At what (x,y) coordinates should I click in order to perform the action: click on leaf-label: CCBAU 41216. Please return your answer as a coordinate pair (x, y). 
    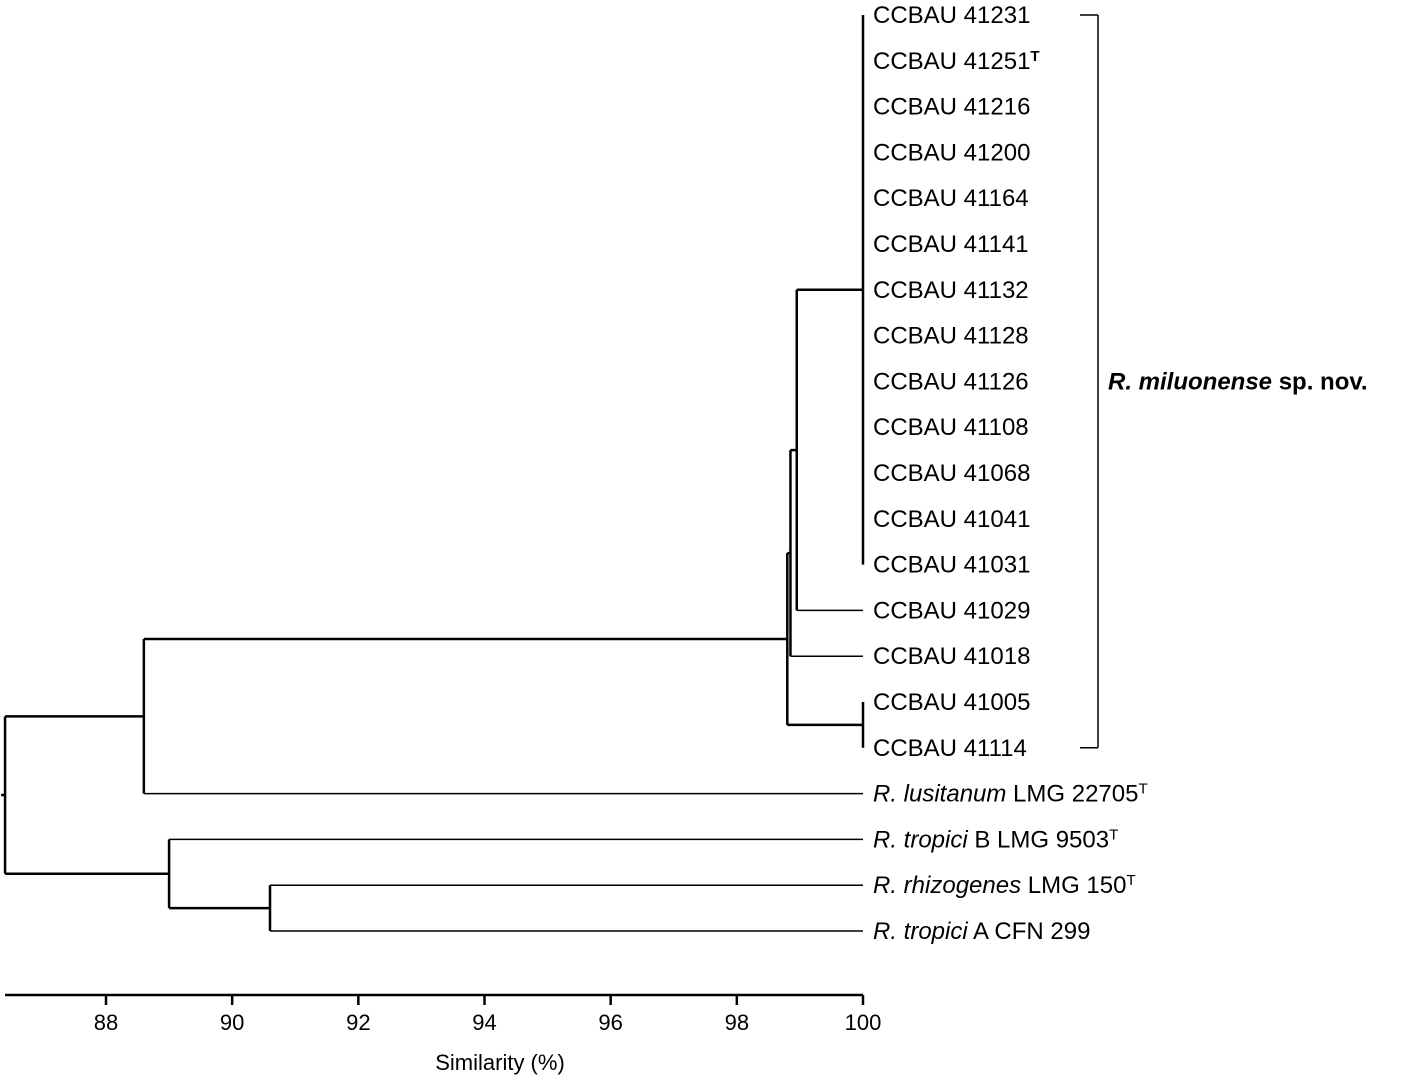
    Looking at the image, I should click on (951, 107).